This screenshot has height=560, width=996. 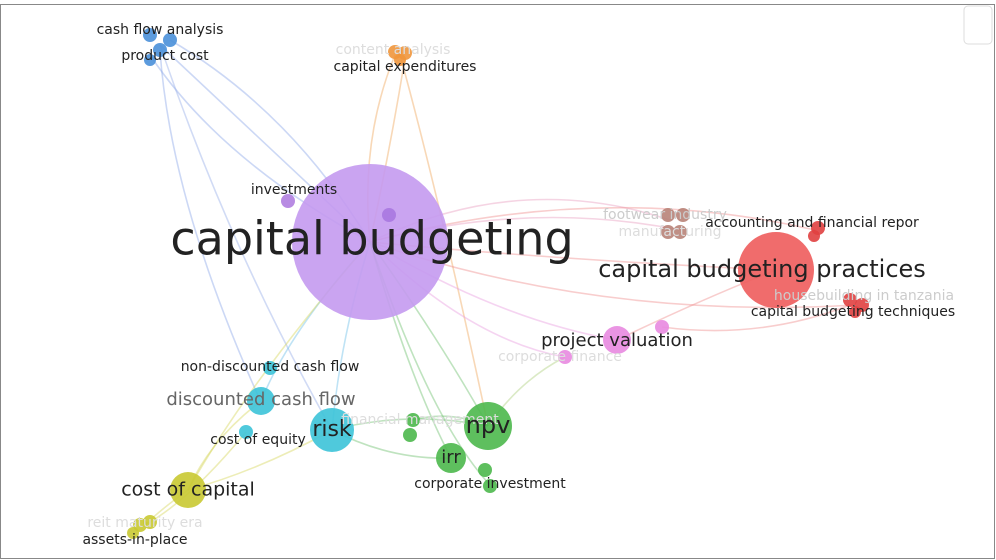 I want to click on node-label: irr, so click(x=451, y=457).